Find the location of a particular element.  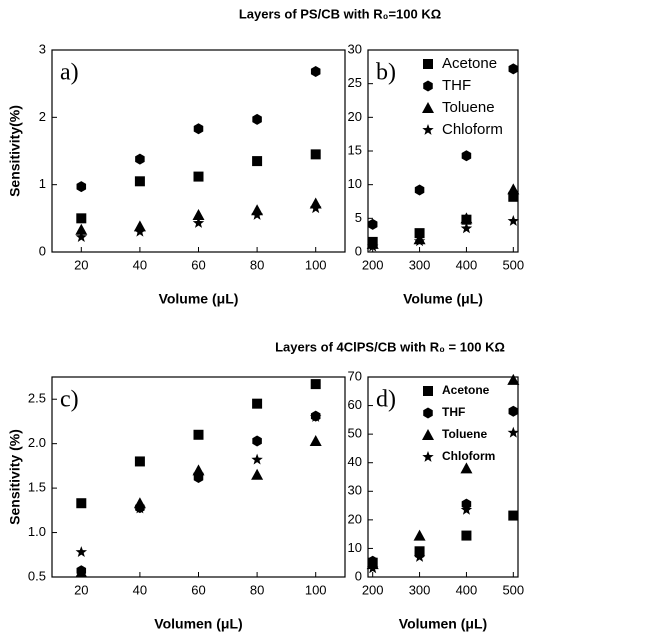

y-axis-label: Sensitivity(%) is located at coordinates (15, 151).